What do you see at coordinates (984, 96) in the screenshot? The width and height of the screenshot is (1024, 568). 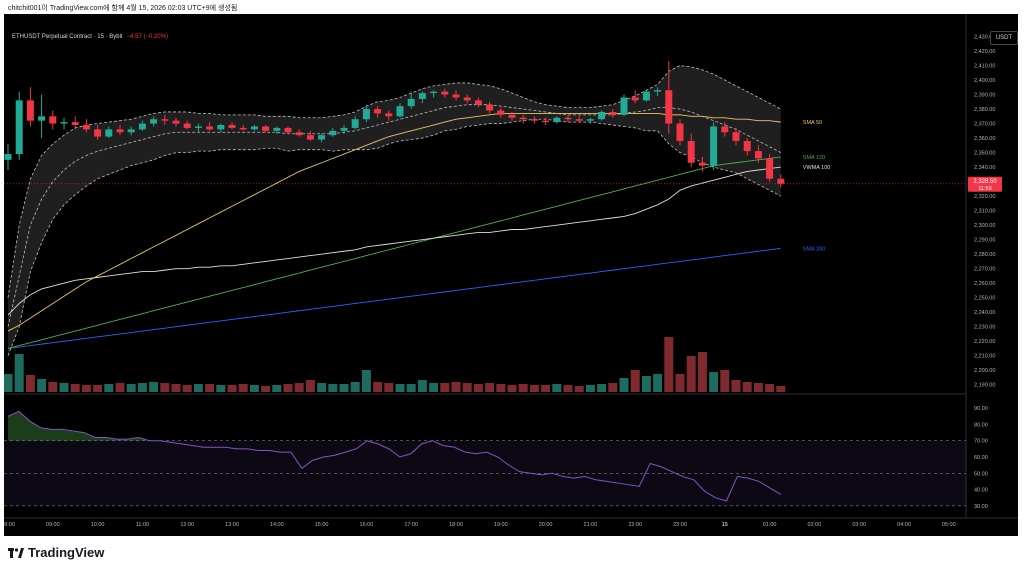 I see `price-axis-tick-label: 2,390.00` at bounding box center [984, 96].